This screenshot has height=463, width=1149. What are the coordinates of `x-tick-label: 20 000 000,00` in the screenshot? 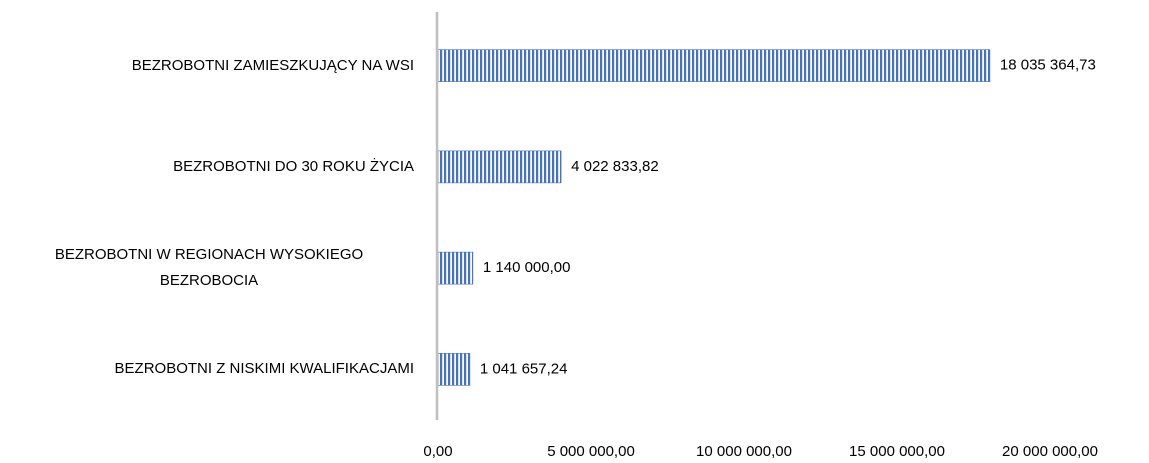 It's located at (1050, 451).